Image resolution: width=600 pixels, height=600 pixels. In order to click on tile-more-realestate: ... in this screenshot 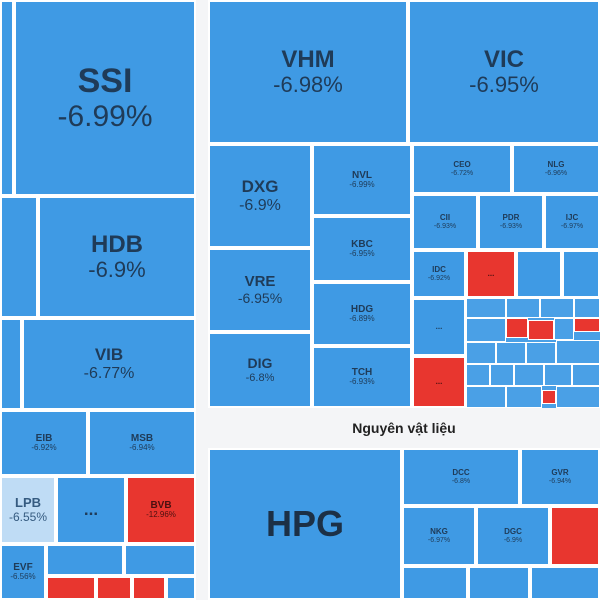, I will do `click(439, 327)`.